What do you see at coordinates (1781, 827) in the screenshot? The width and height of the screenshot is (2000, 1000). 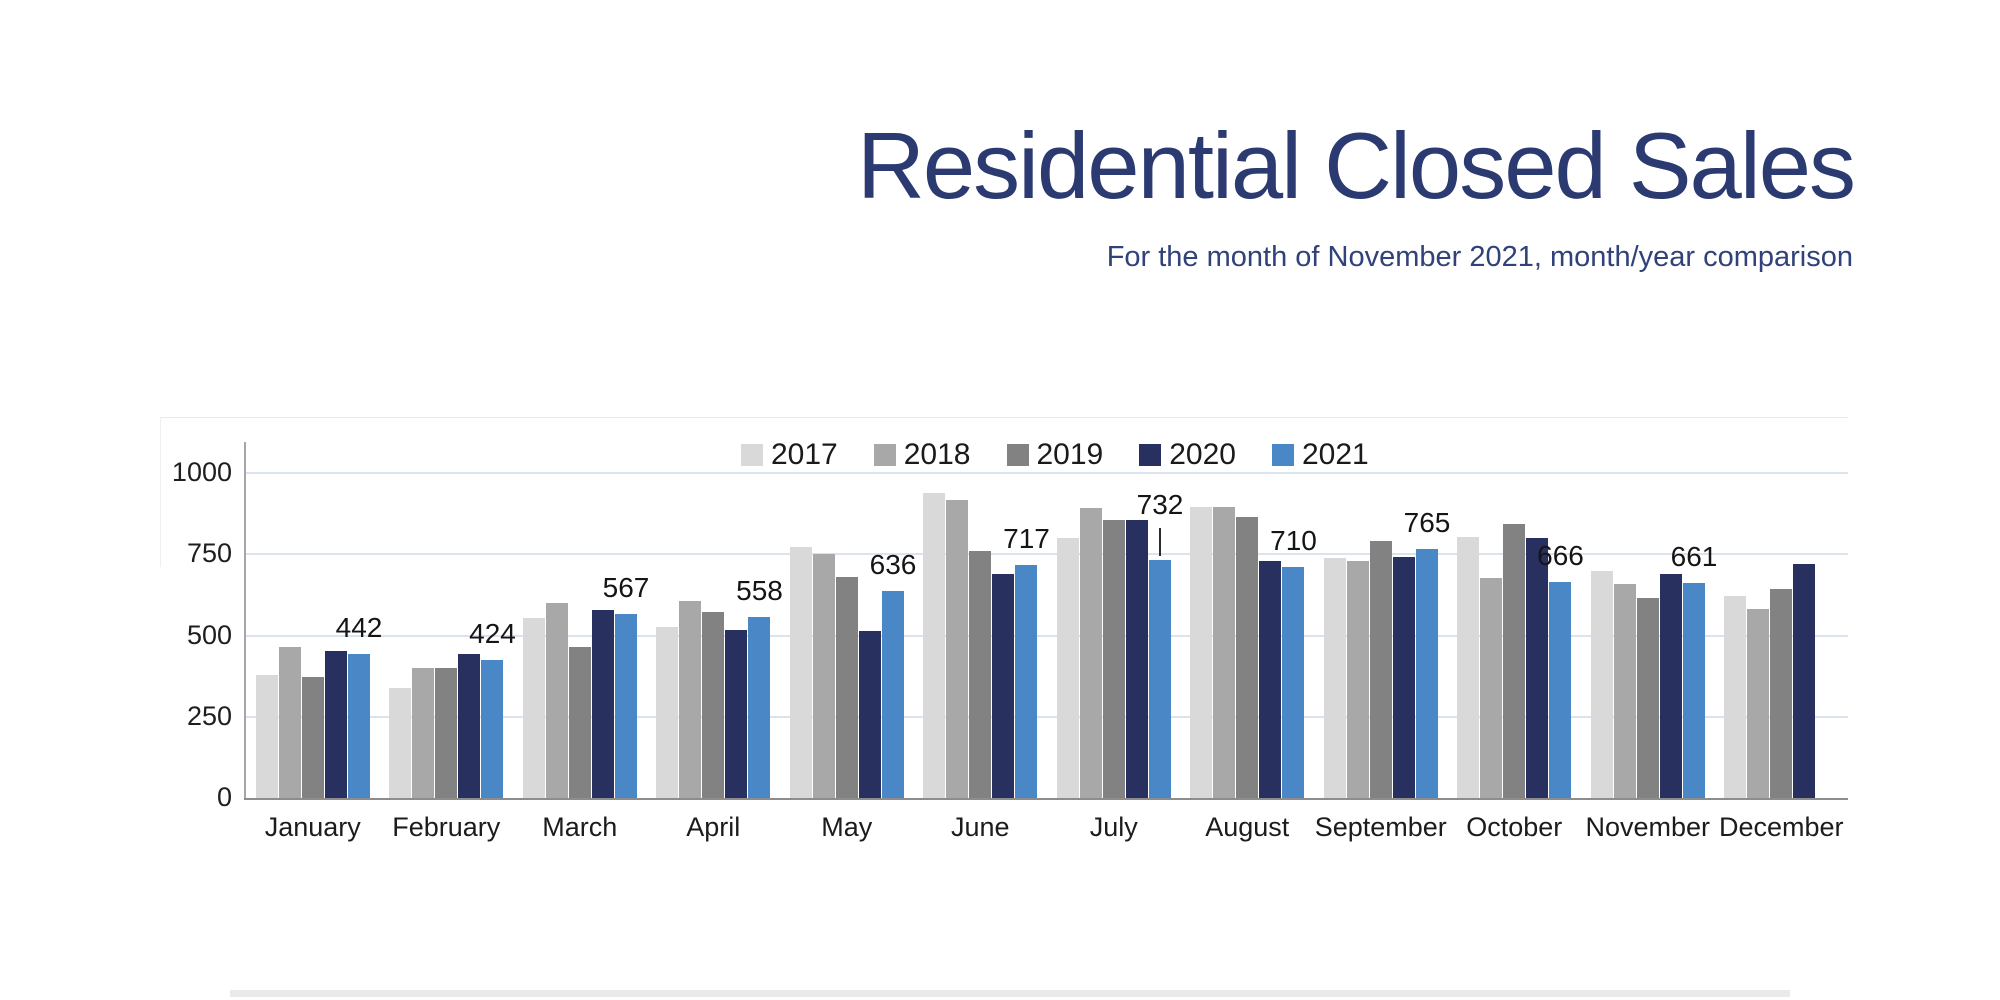 I see `x-label-december: December` at bounding box center [1781, 827].